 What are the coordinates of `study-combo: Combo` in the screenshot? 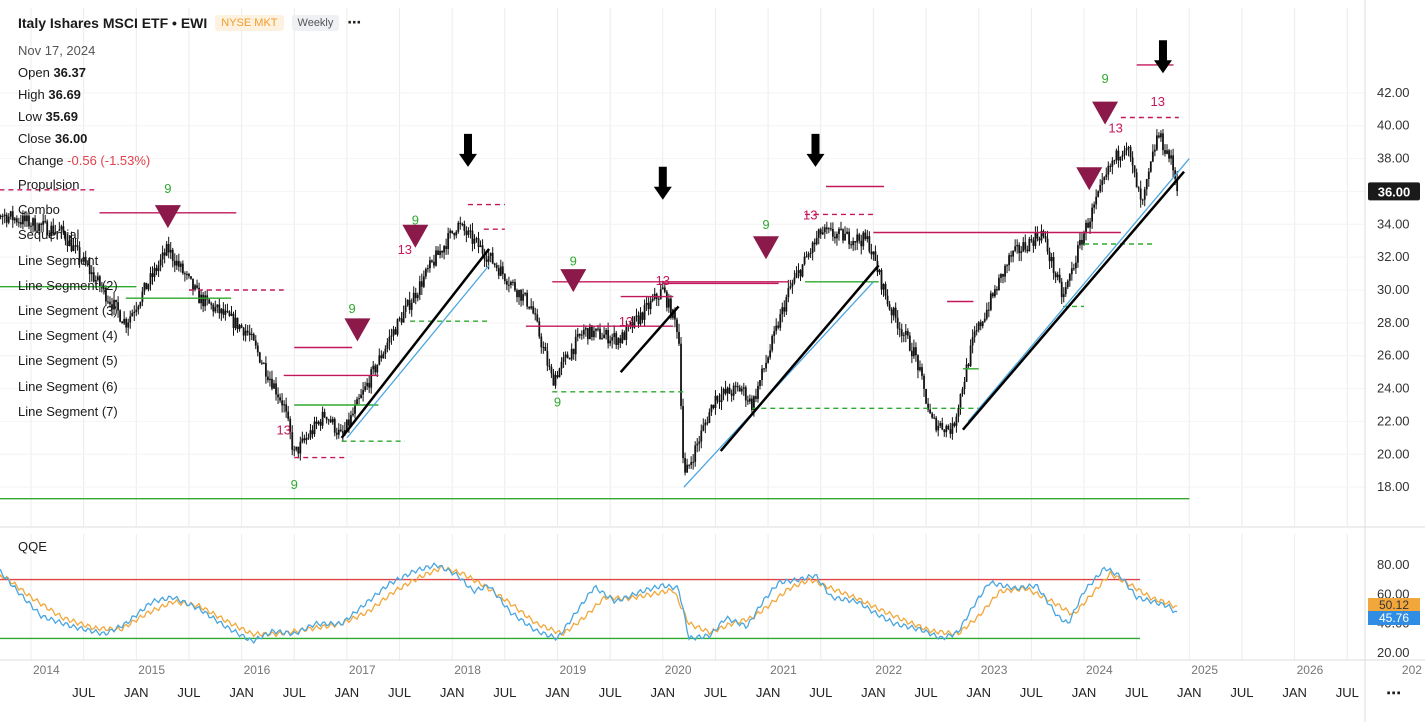 It's located at (39, 210).